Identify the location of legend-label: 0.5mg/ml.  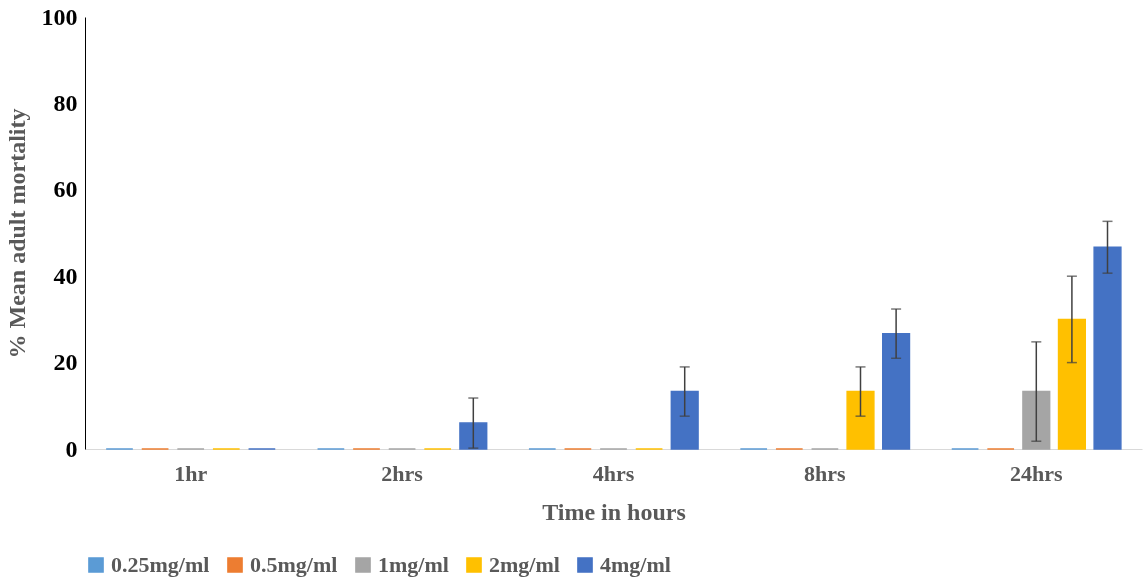
(294, 564).